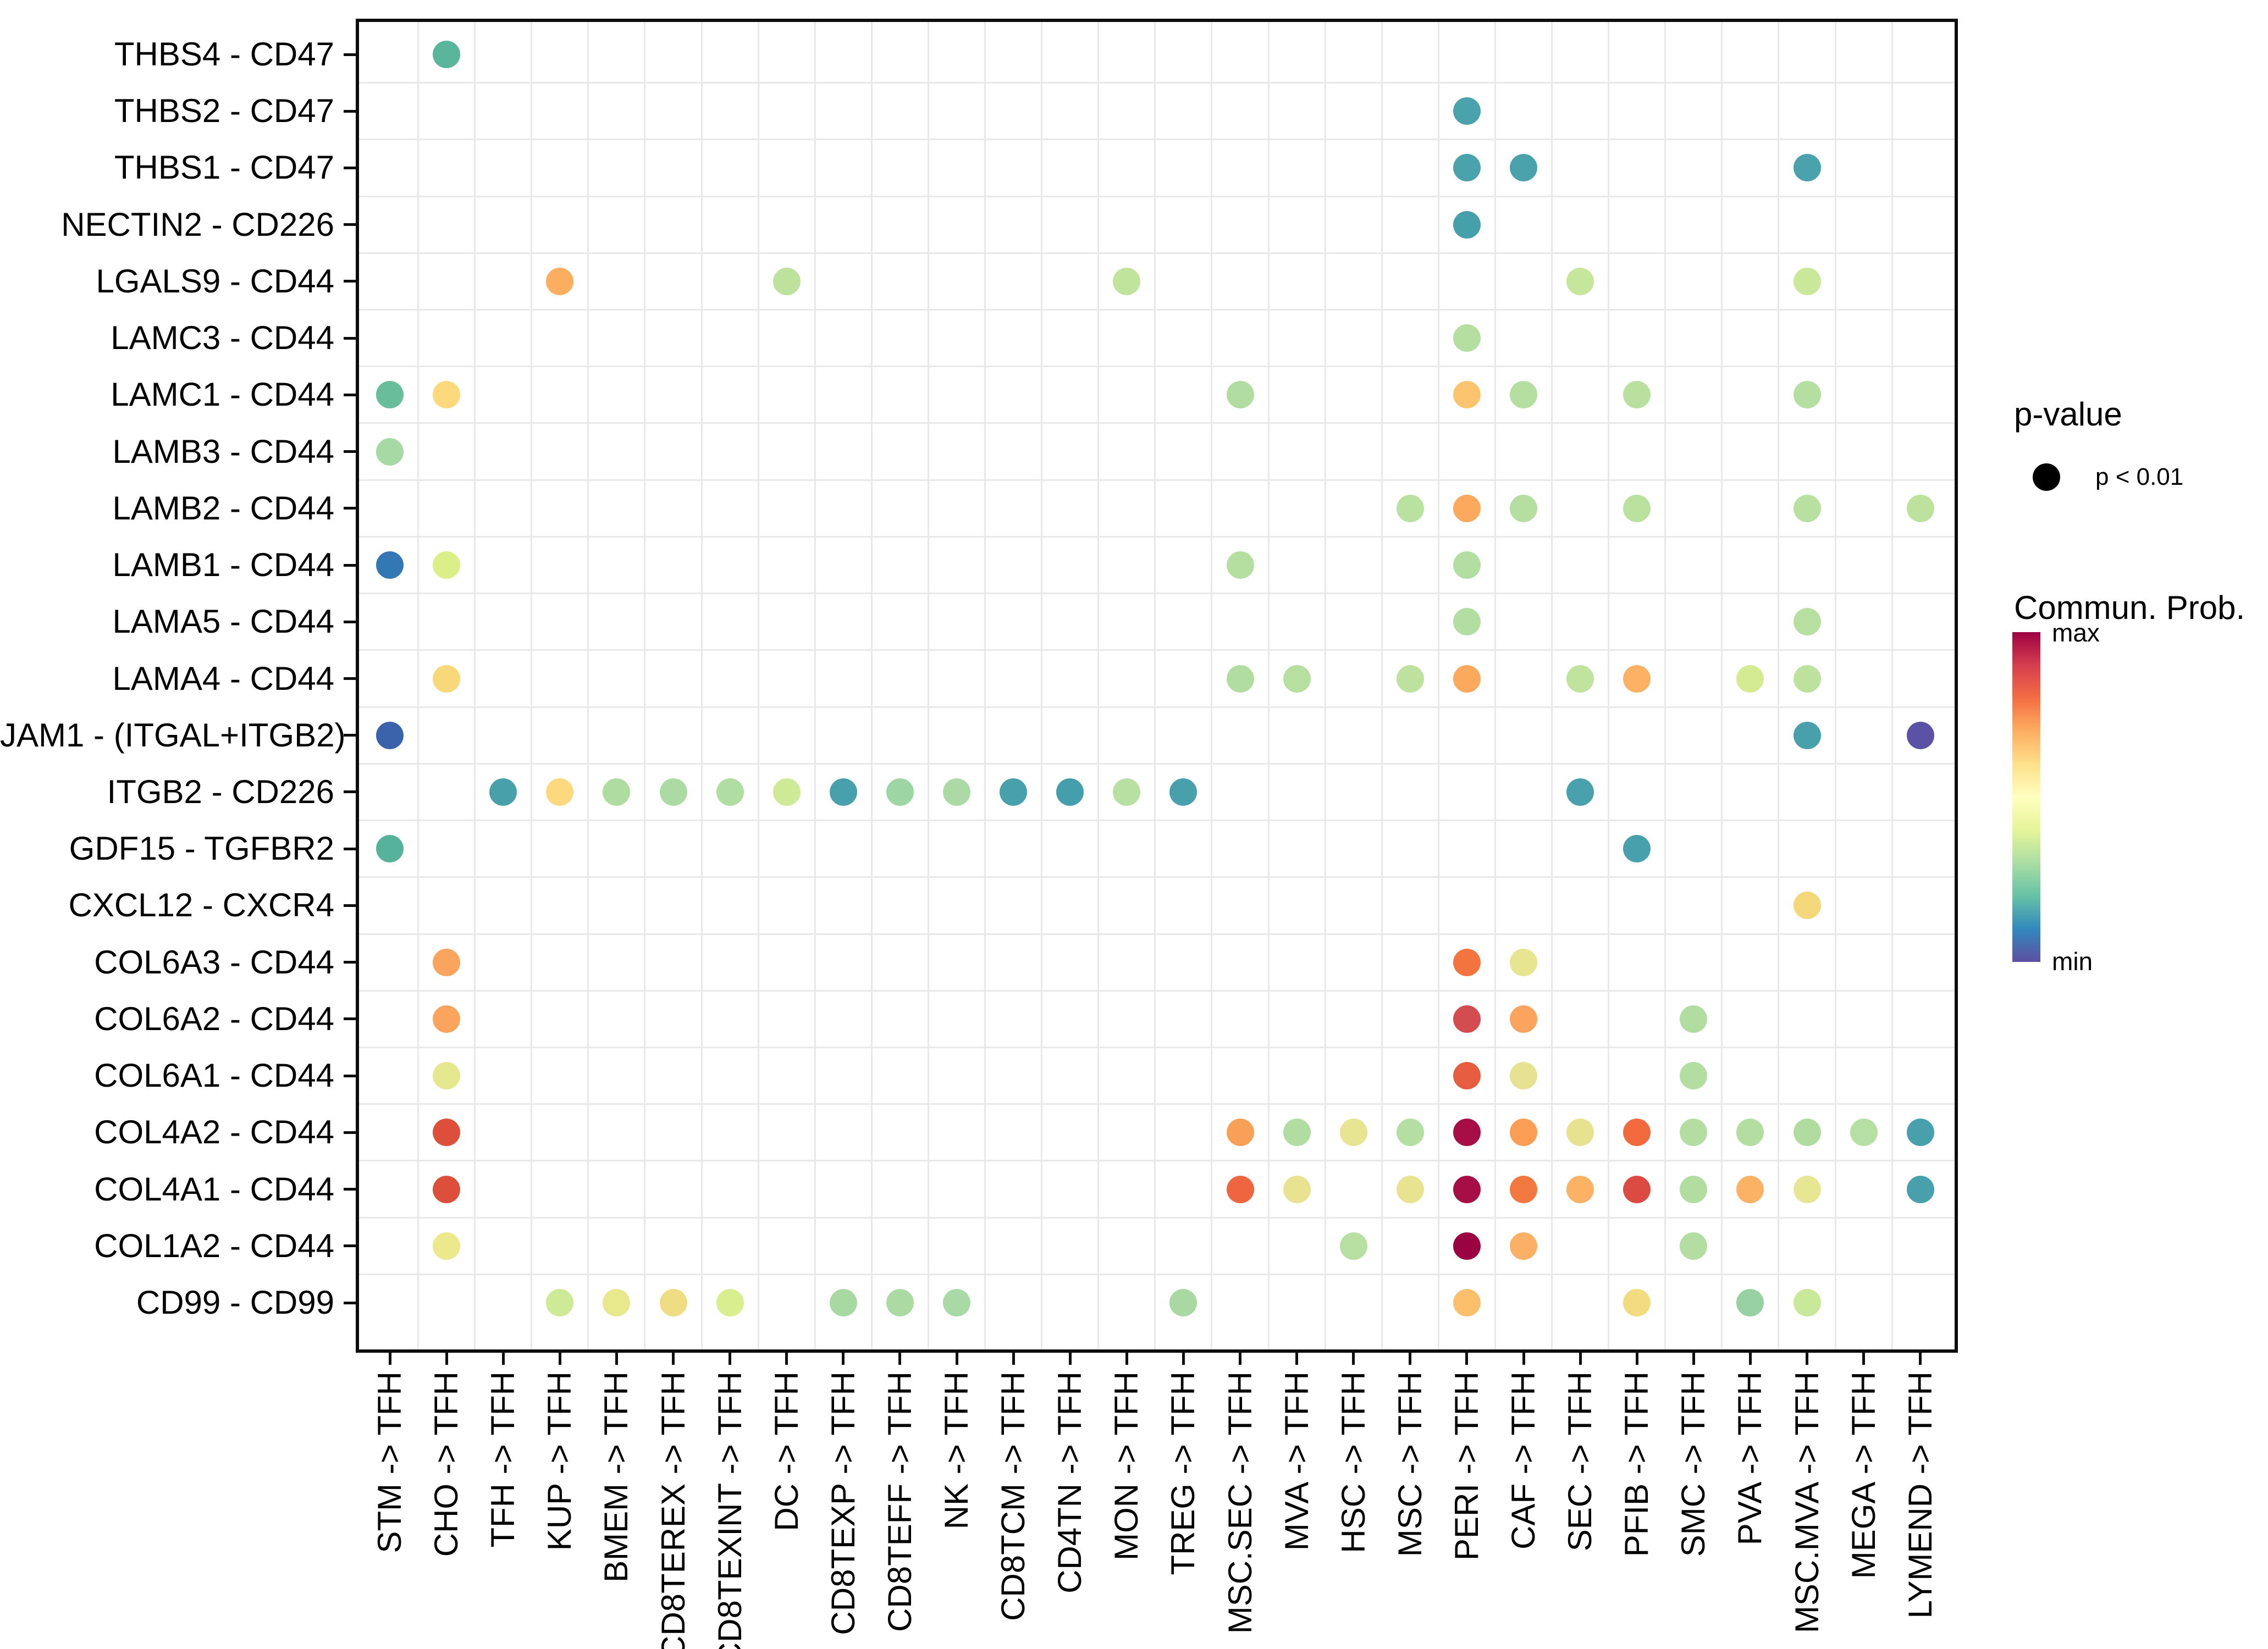 The height and width of the screenshot is (1649, 2268). I want to click on y-axis-label: JAM1 - (ITGAL+ITGB2), so click(173, 735).